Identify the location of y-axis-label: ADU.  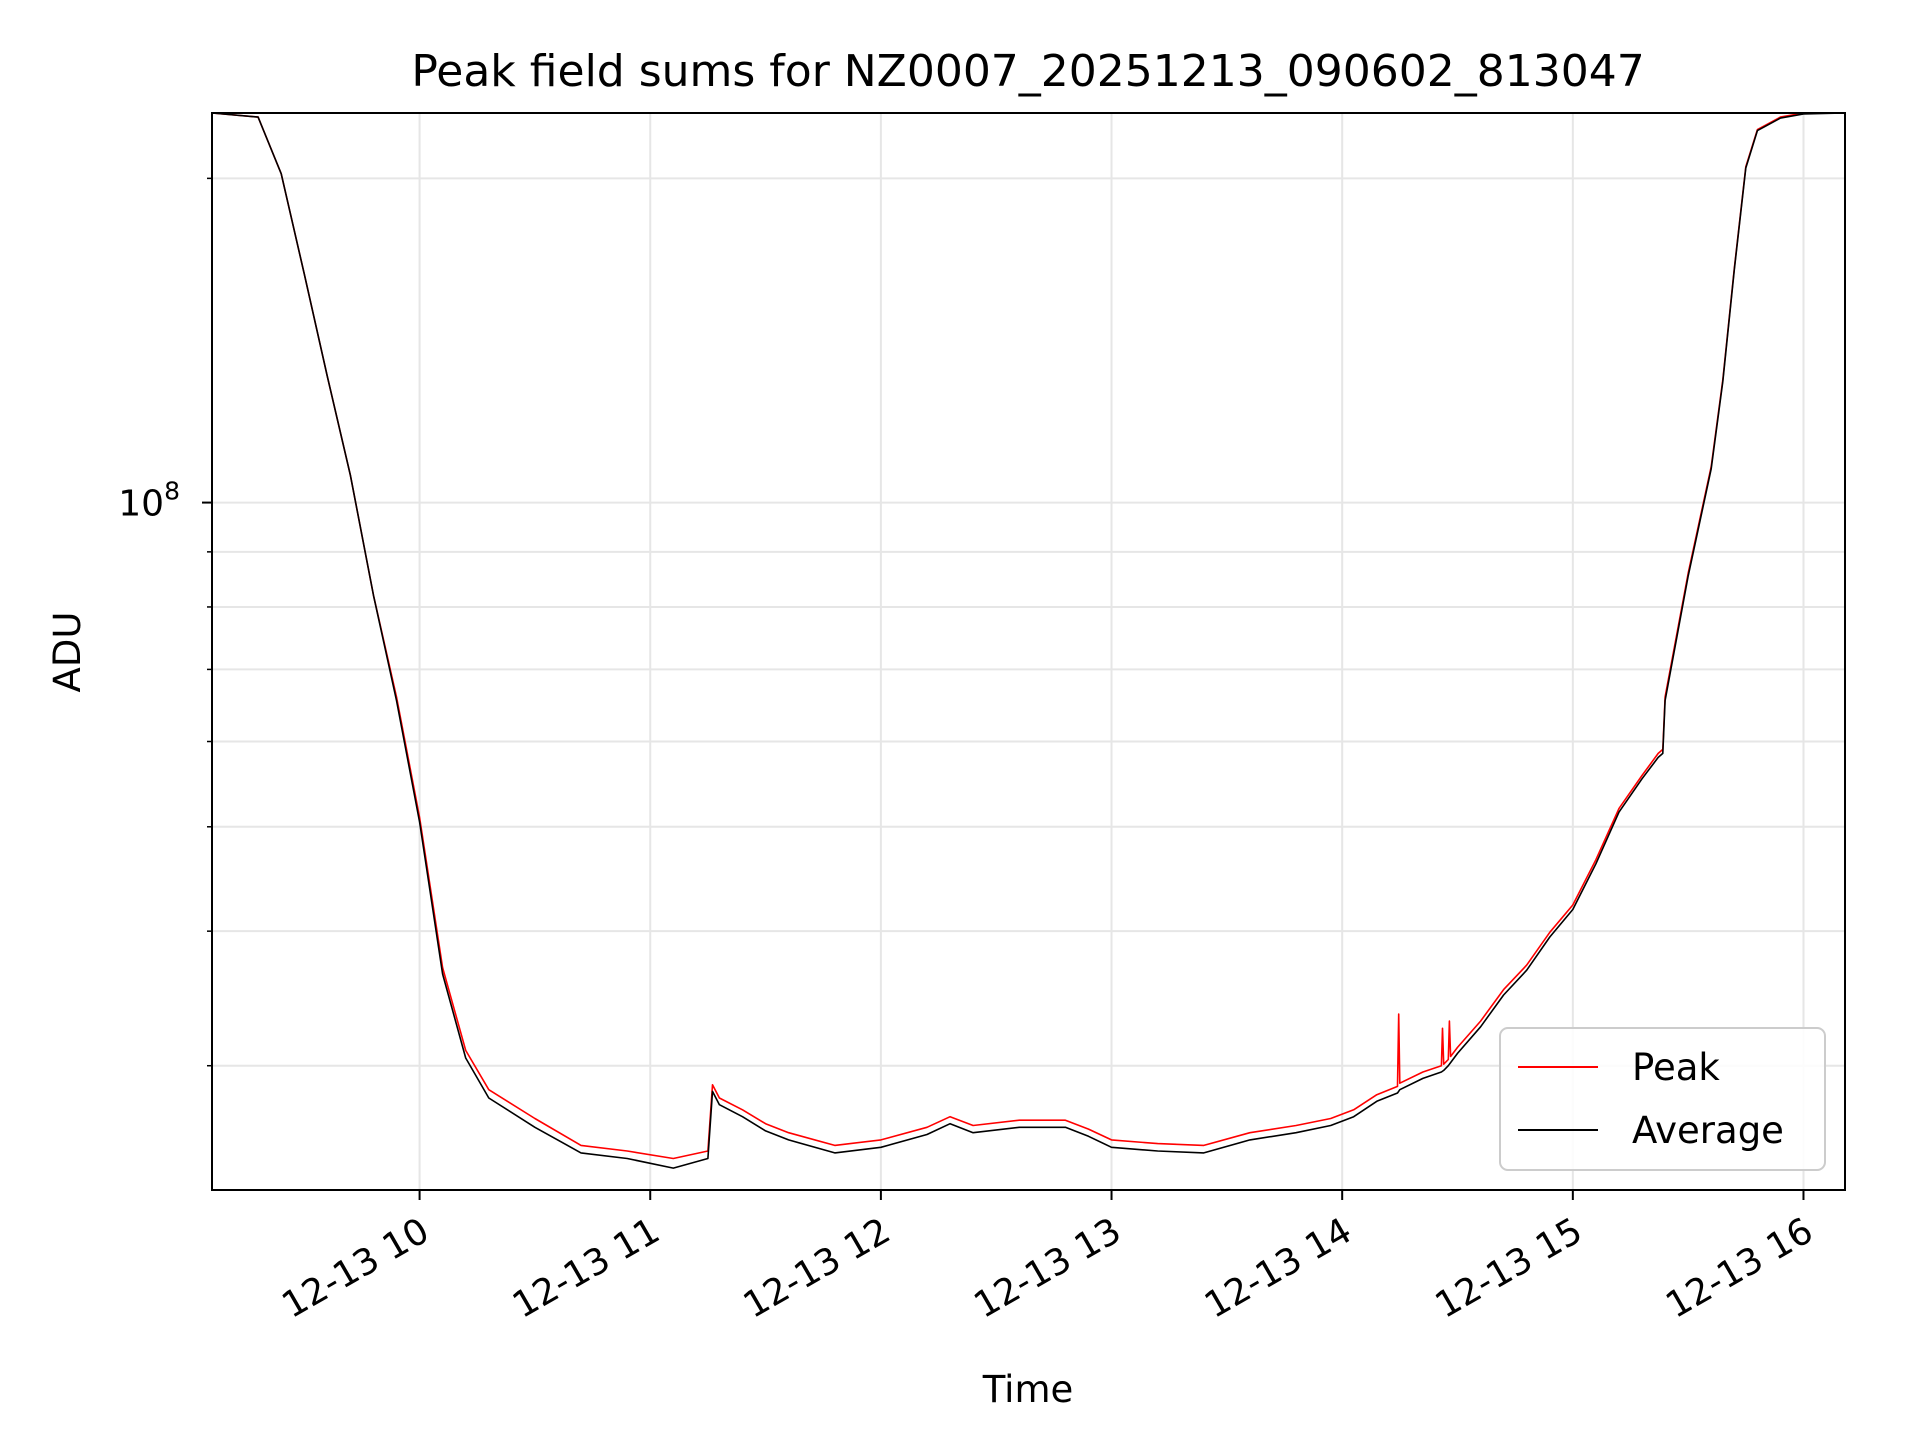
(67, 652).